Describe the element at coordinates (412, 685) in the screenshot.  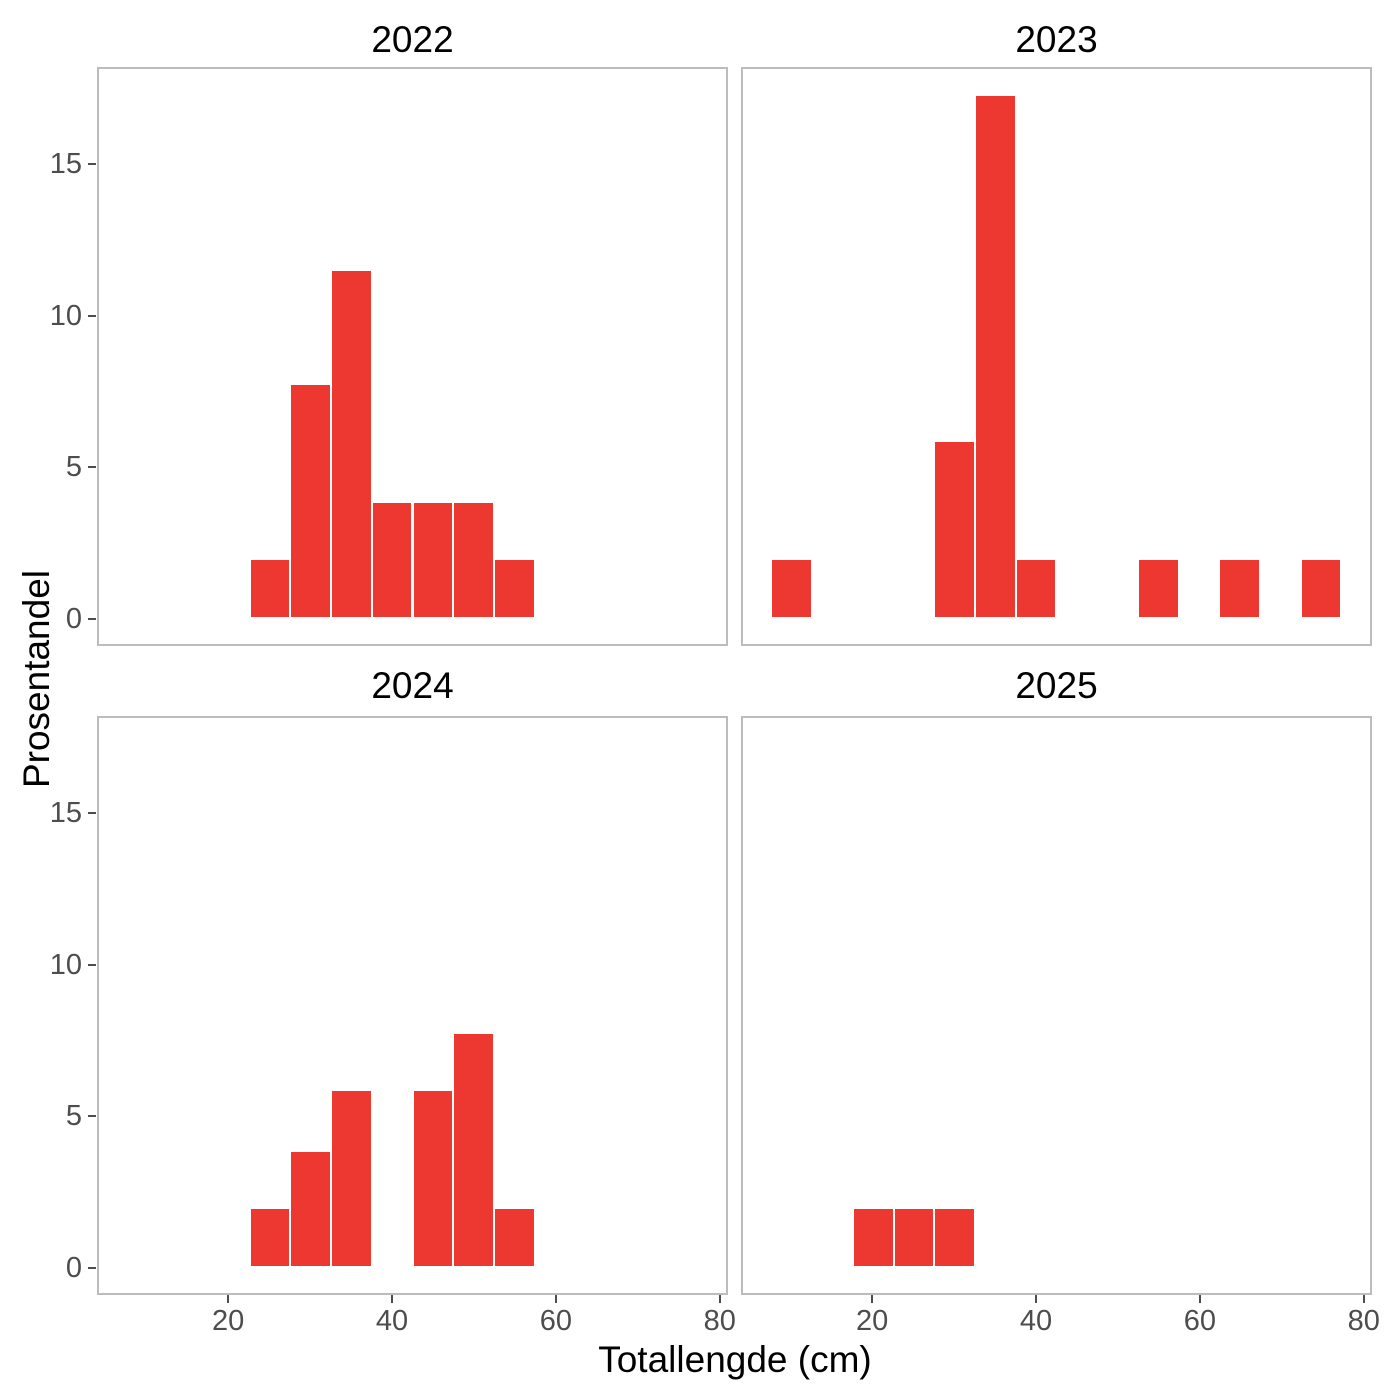
I see `facet-title-2024: 2024` at that location.